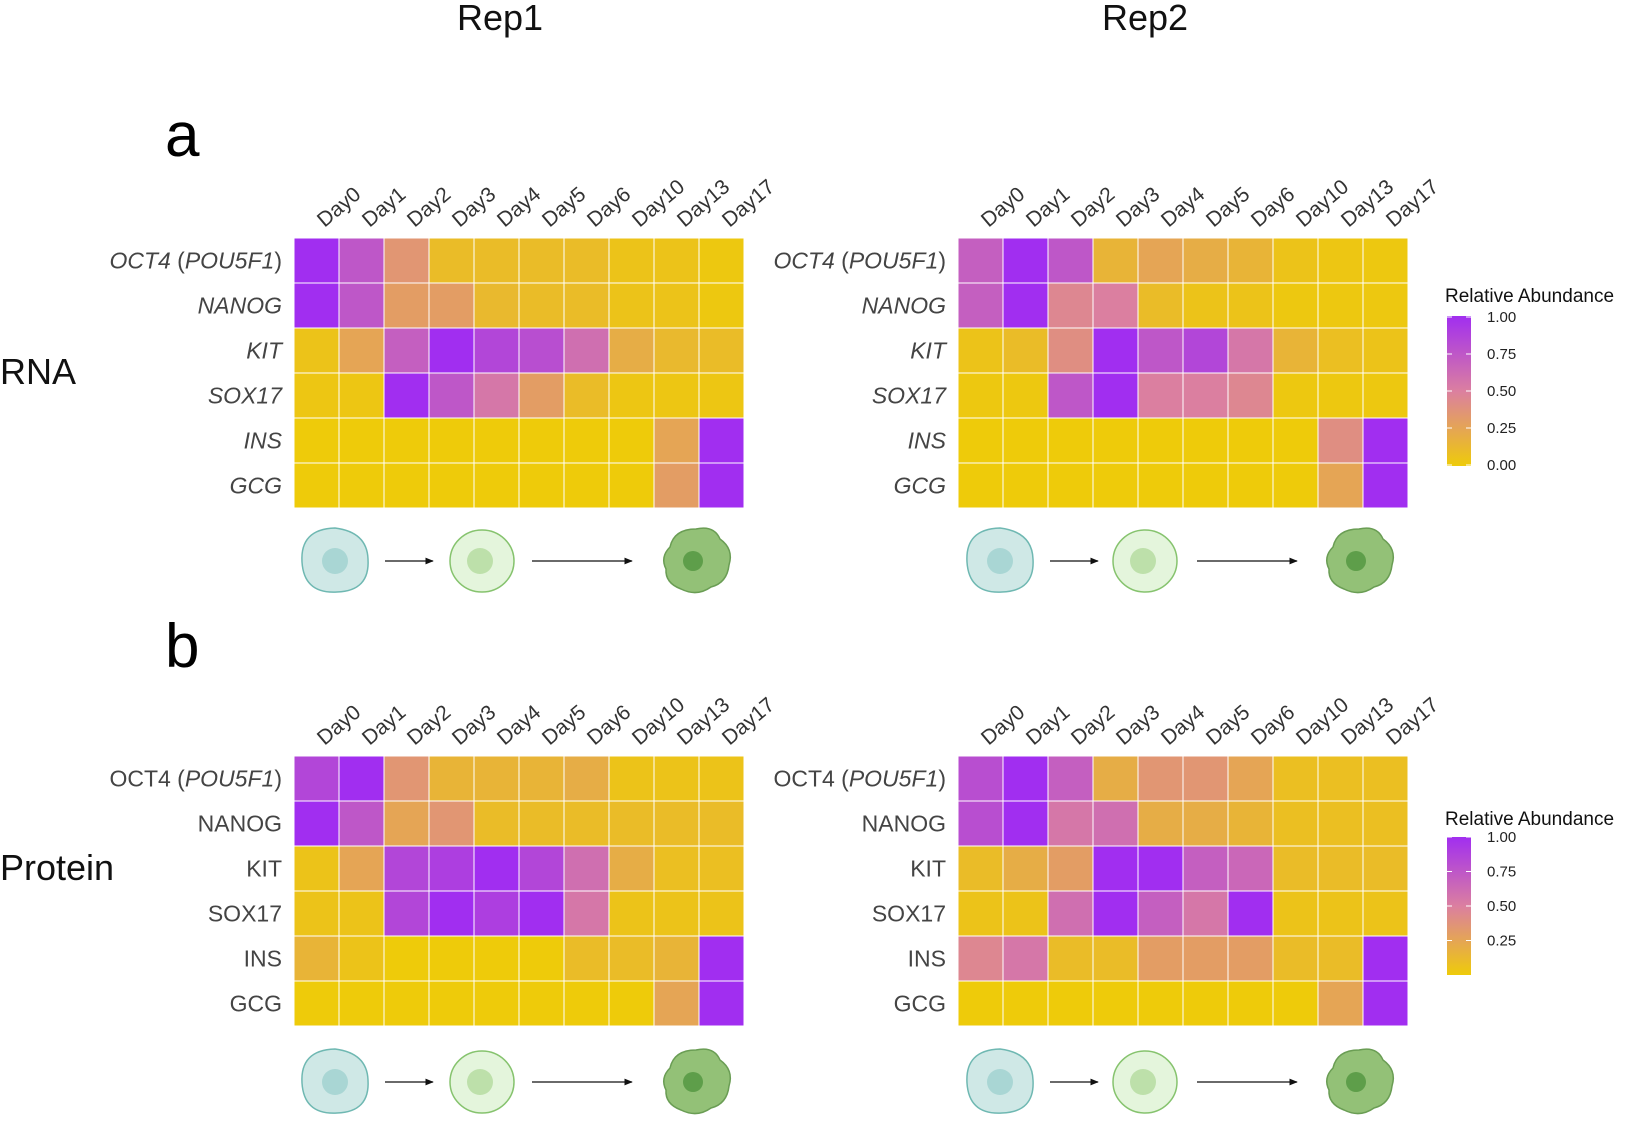 The image size is (1650, 1122). What do you see at coordinates (182, 646) in the screenshot?
I see `panel-label-b: b` at bounding box center [182, 646].